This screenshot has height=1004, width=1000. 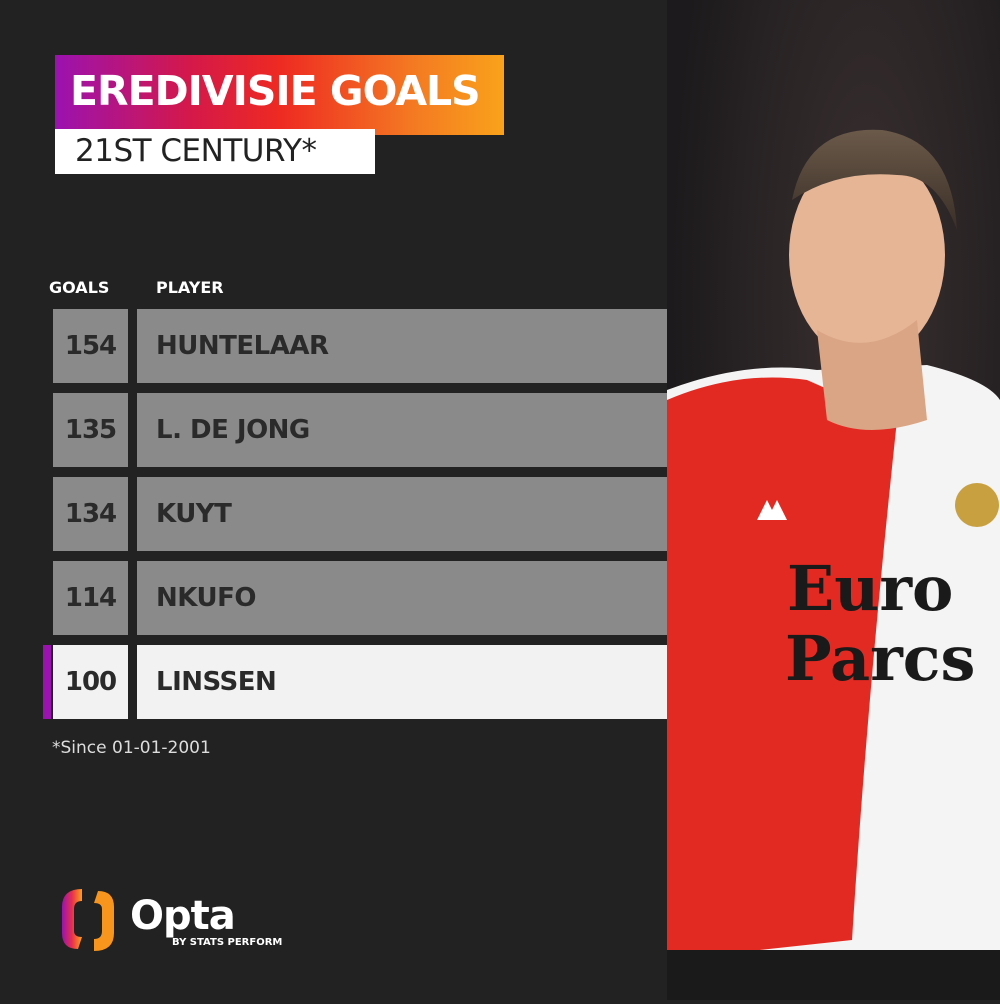 I want to click on goals-cell: 114, so click(x=90, y=598).